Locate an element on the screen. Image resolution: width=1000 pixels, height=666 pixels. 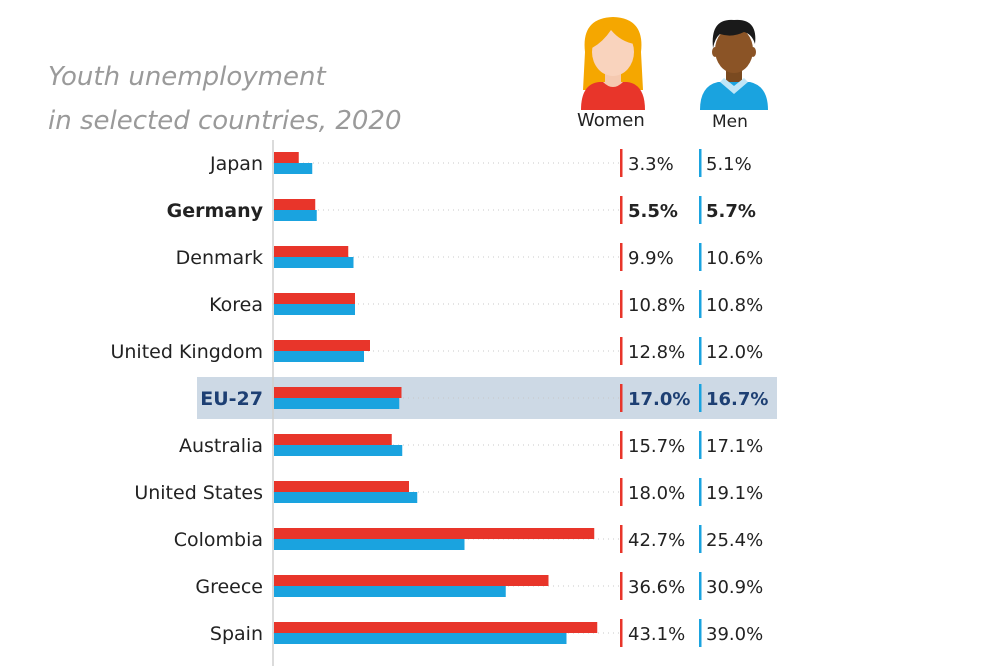
value-label-men-denmark: 10.6% is located at coordinates (734, 258).